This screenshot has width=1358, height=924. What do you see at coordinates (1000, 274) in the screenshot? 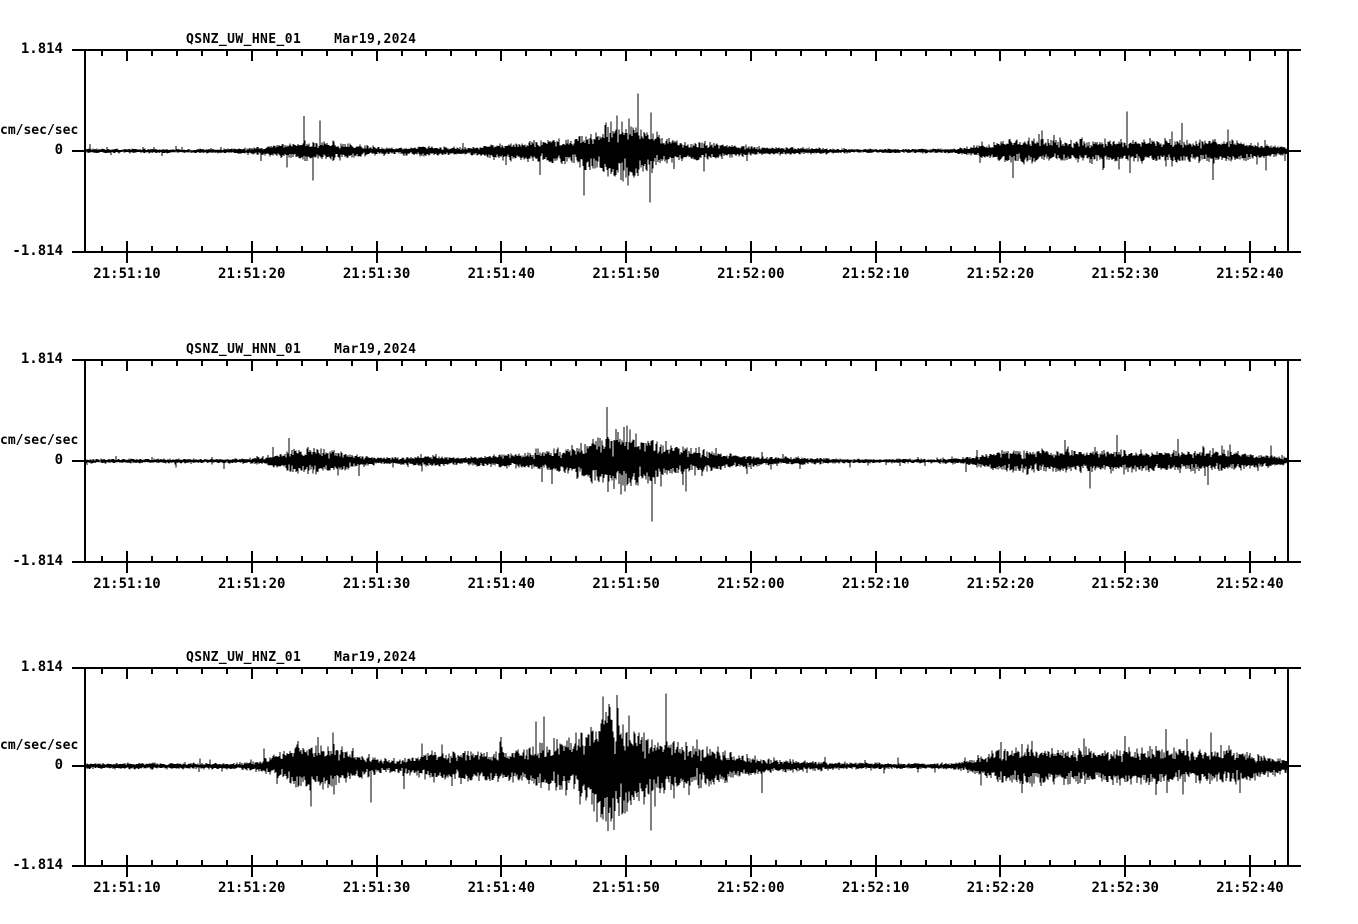
I see `panel-hne-xtick-label: 21:52:20` at bounding box center [1000, 274].